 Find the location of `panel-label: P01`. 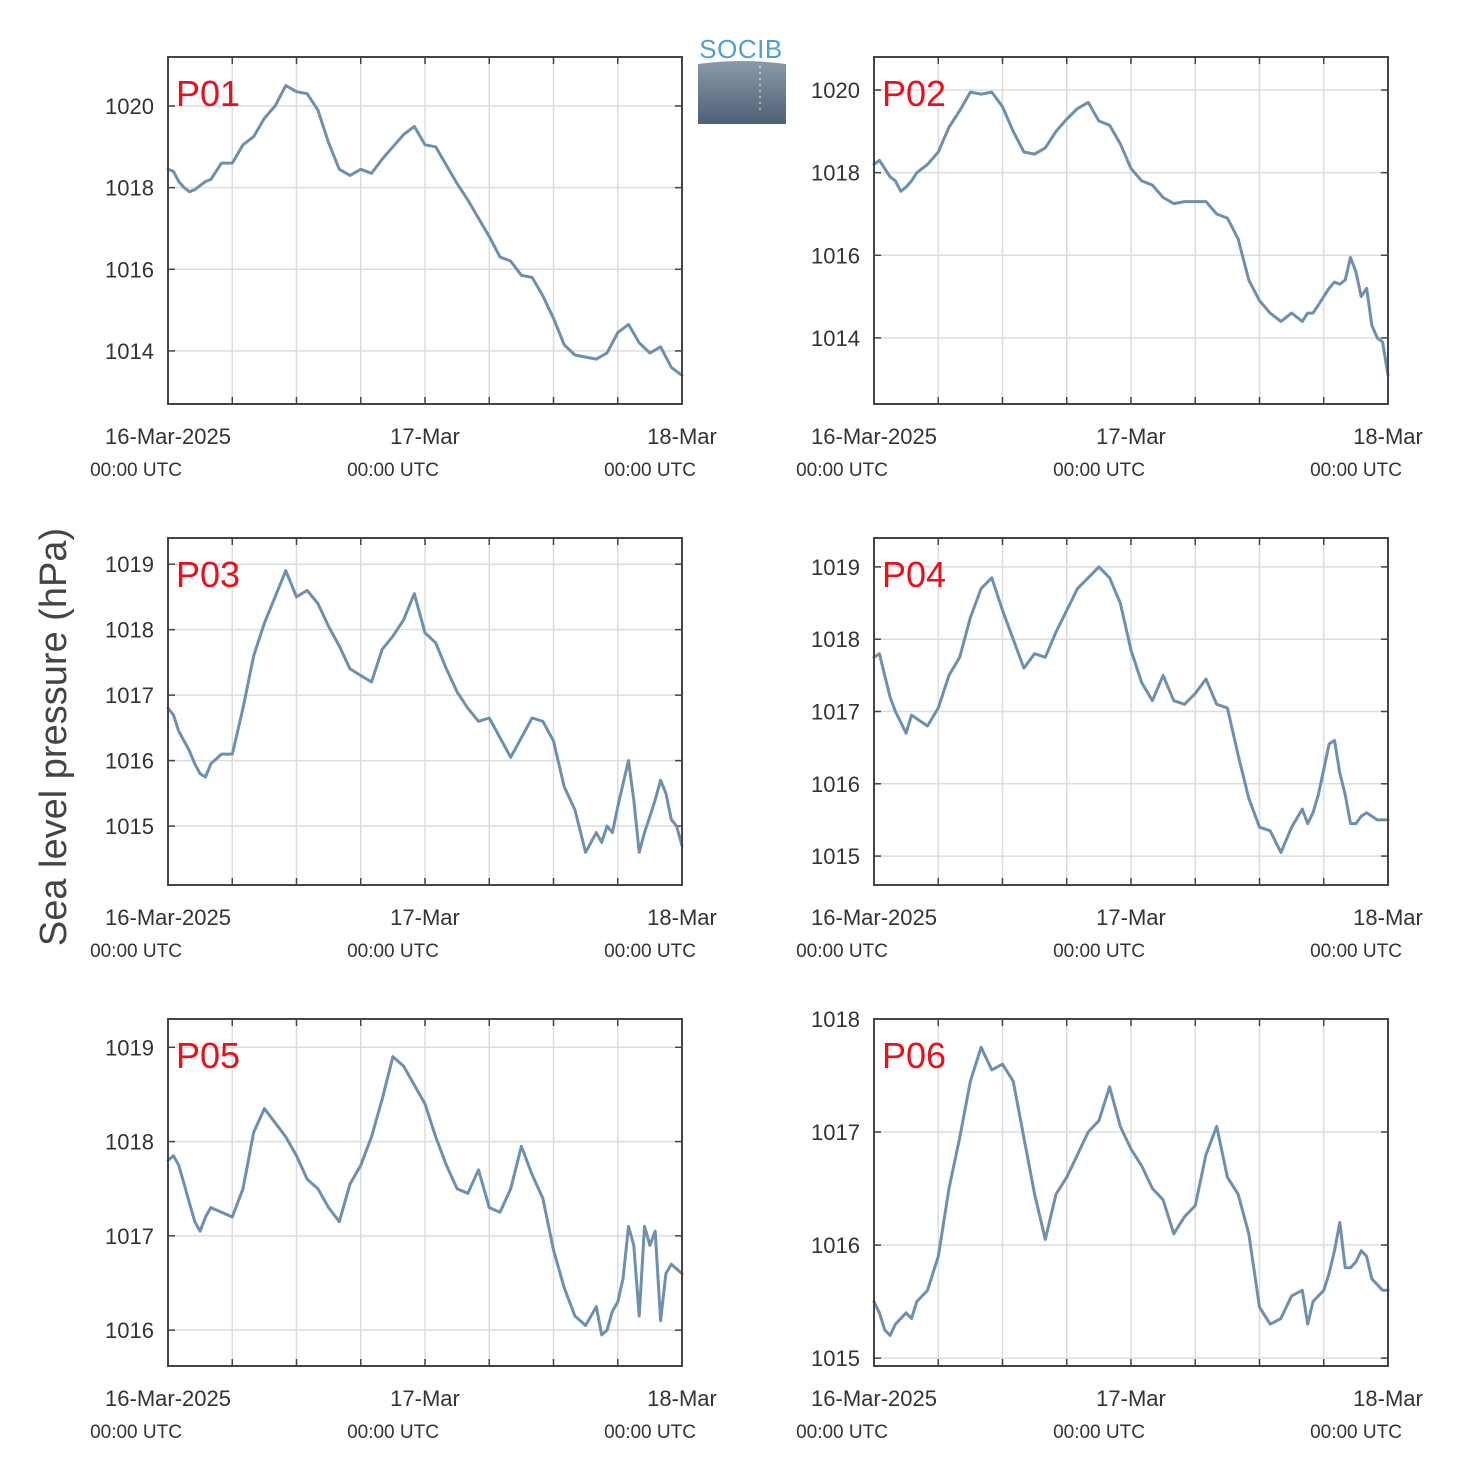

panel-label: P01 is located at coordinates (208, 93).